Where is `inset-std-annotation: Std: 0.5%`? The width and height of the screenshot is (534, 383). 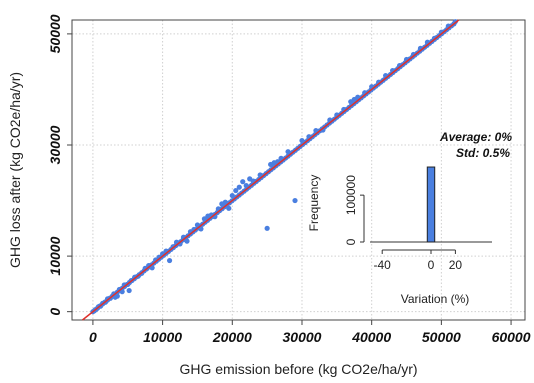 inset-std-annotation: Std: 0.5% is located at coordinates (483, 153).